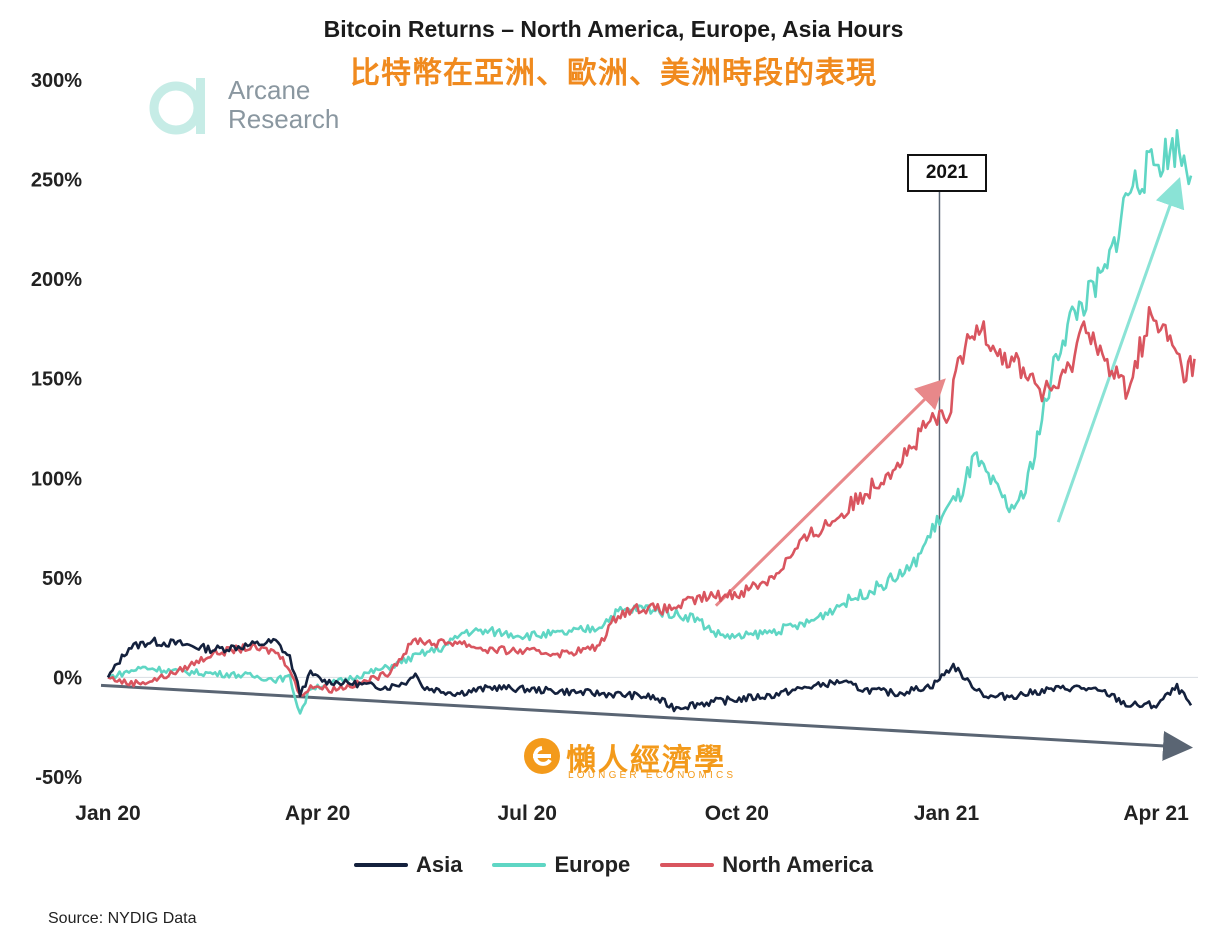 The width and height of the screenshot is (1227, 937). I want to click on y-tick-label: 50%, so click(62, 579).